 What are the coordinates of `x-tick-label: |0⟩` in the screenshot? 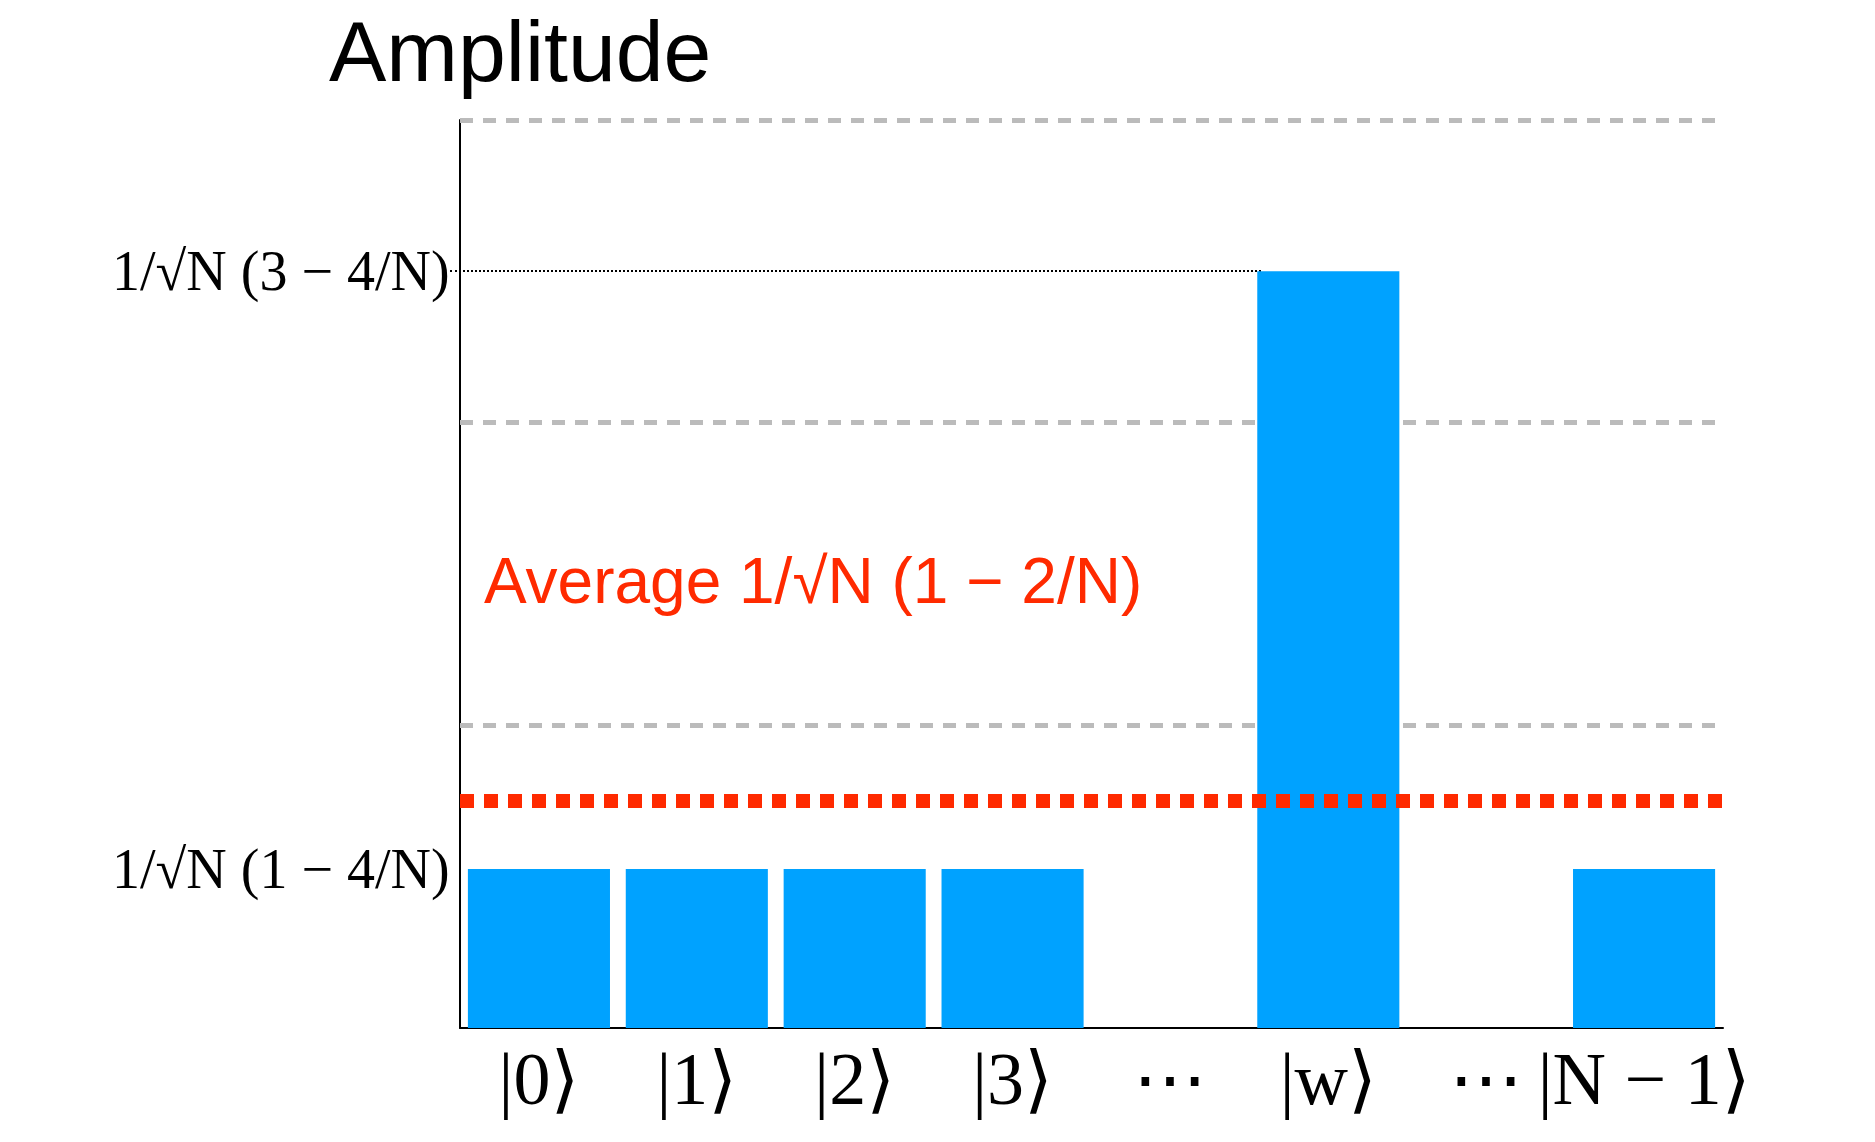 It's located at (539, 1079).